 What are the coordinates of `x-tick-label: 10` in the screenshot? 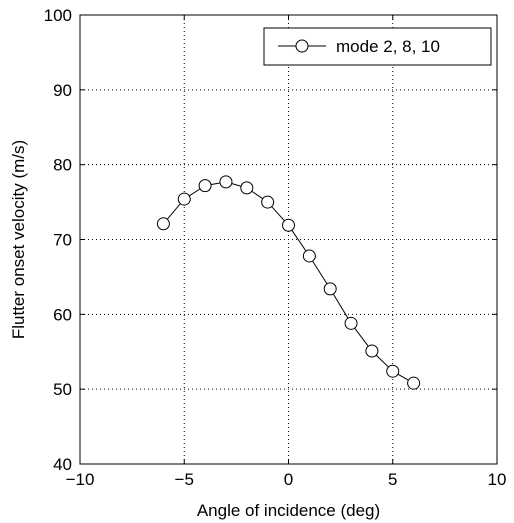 It's located at (497, 479).